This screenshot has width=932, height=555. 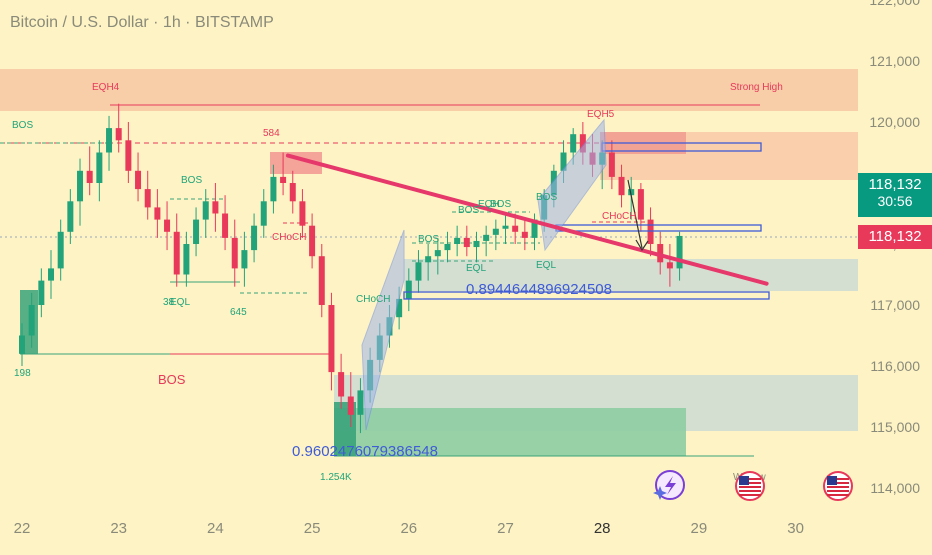 I want to click on last-price-value: 118,132, so click(x=895, y=184).